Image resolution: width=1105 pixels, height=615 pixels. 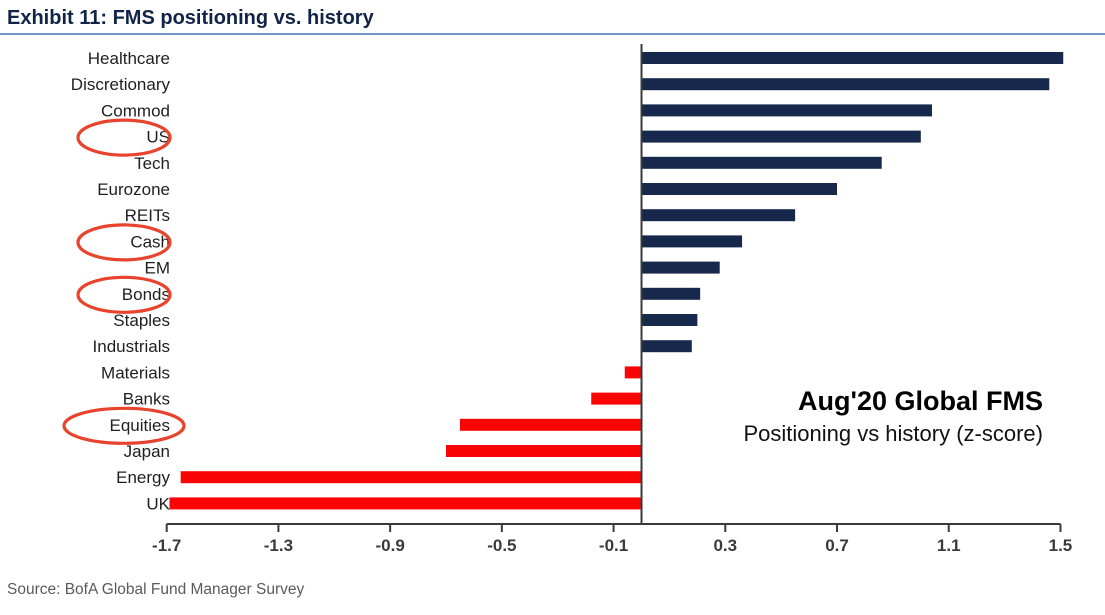 I want to click on bar-cash, so click(x=692, y=241).